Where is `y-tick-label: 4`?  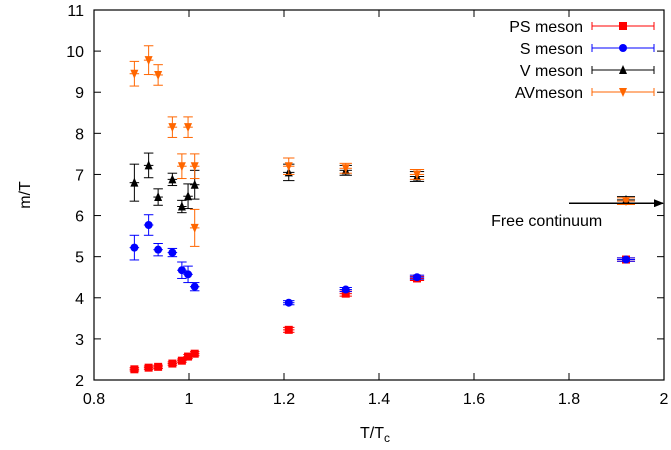 y-tick-label: 4 is located at coordinates (79, 299).